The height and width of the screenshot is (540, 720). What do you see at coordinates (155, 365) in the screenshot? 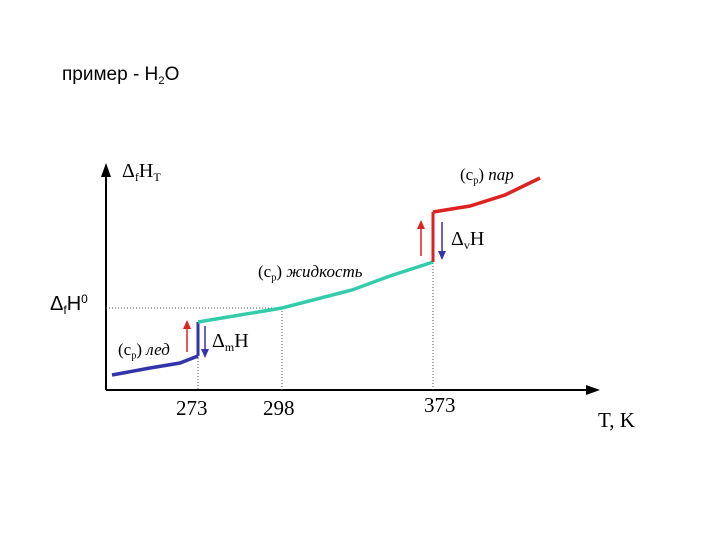
I see `ice-curve` at bounding box center [155, 365].